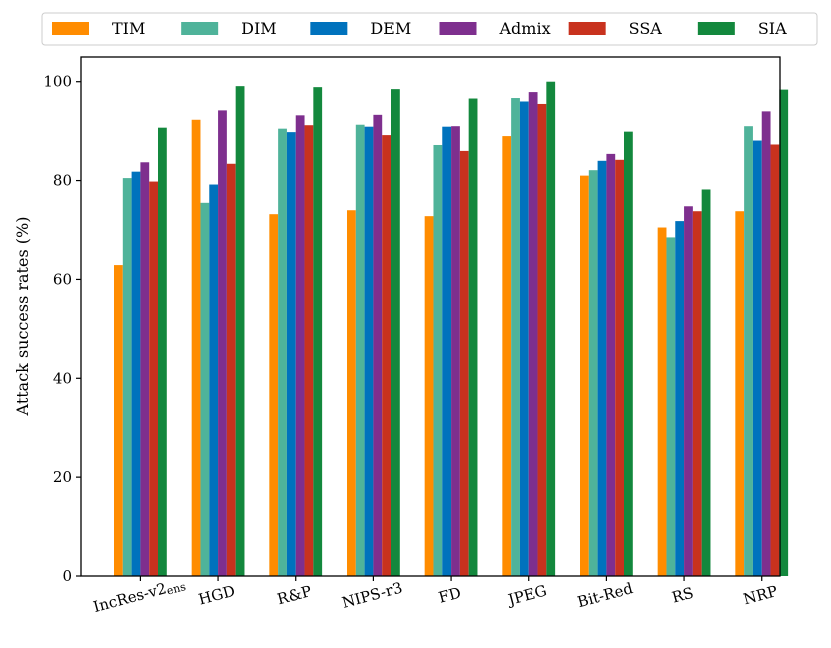 The width and height of the screenshot is (831, 648). What do you see at coordinates (62, 181) in the screenshot?
I see `y-tick-label: 80` at bounding box center [62, 181].